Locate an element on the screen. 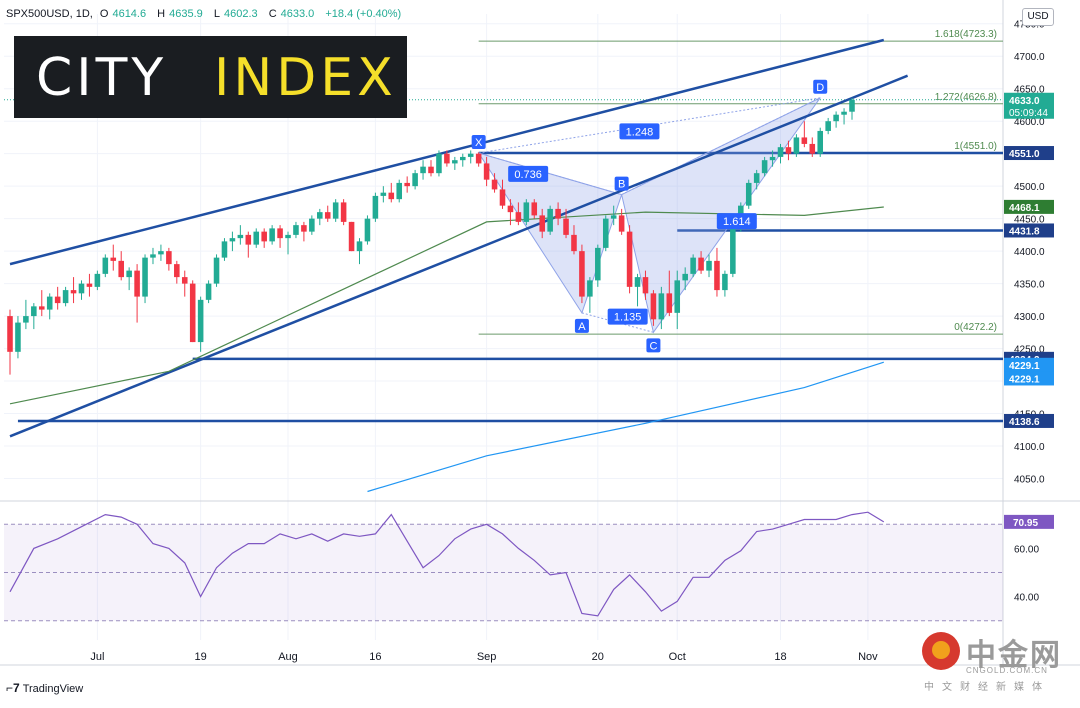 This screenshot has width=1080, height=708. fib-label: 0(4272.2) is located at coordinates (975, 327).